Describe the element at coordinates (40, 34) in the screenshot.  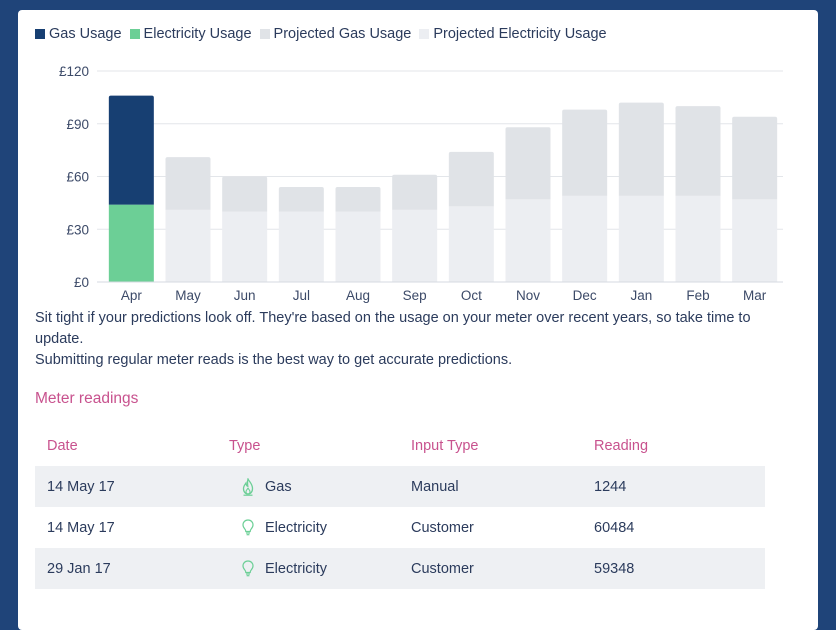
I see `legend-swatch-gas` at that location.